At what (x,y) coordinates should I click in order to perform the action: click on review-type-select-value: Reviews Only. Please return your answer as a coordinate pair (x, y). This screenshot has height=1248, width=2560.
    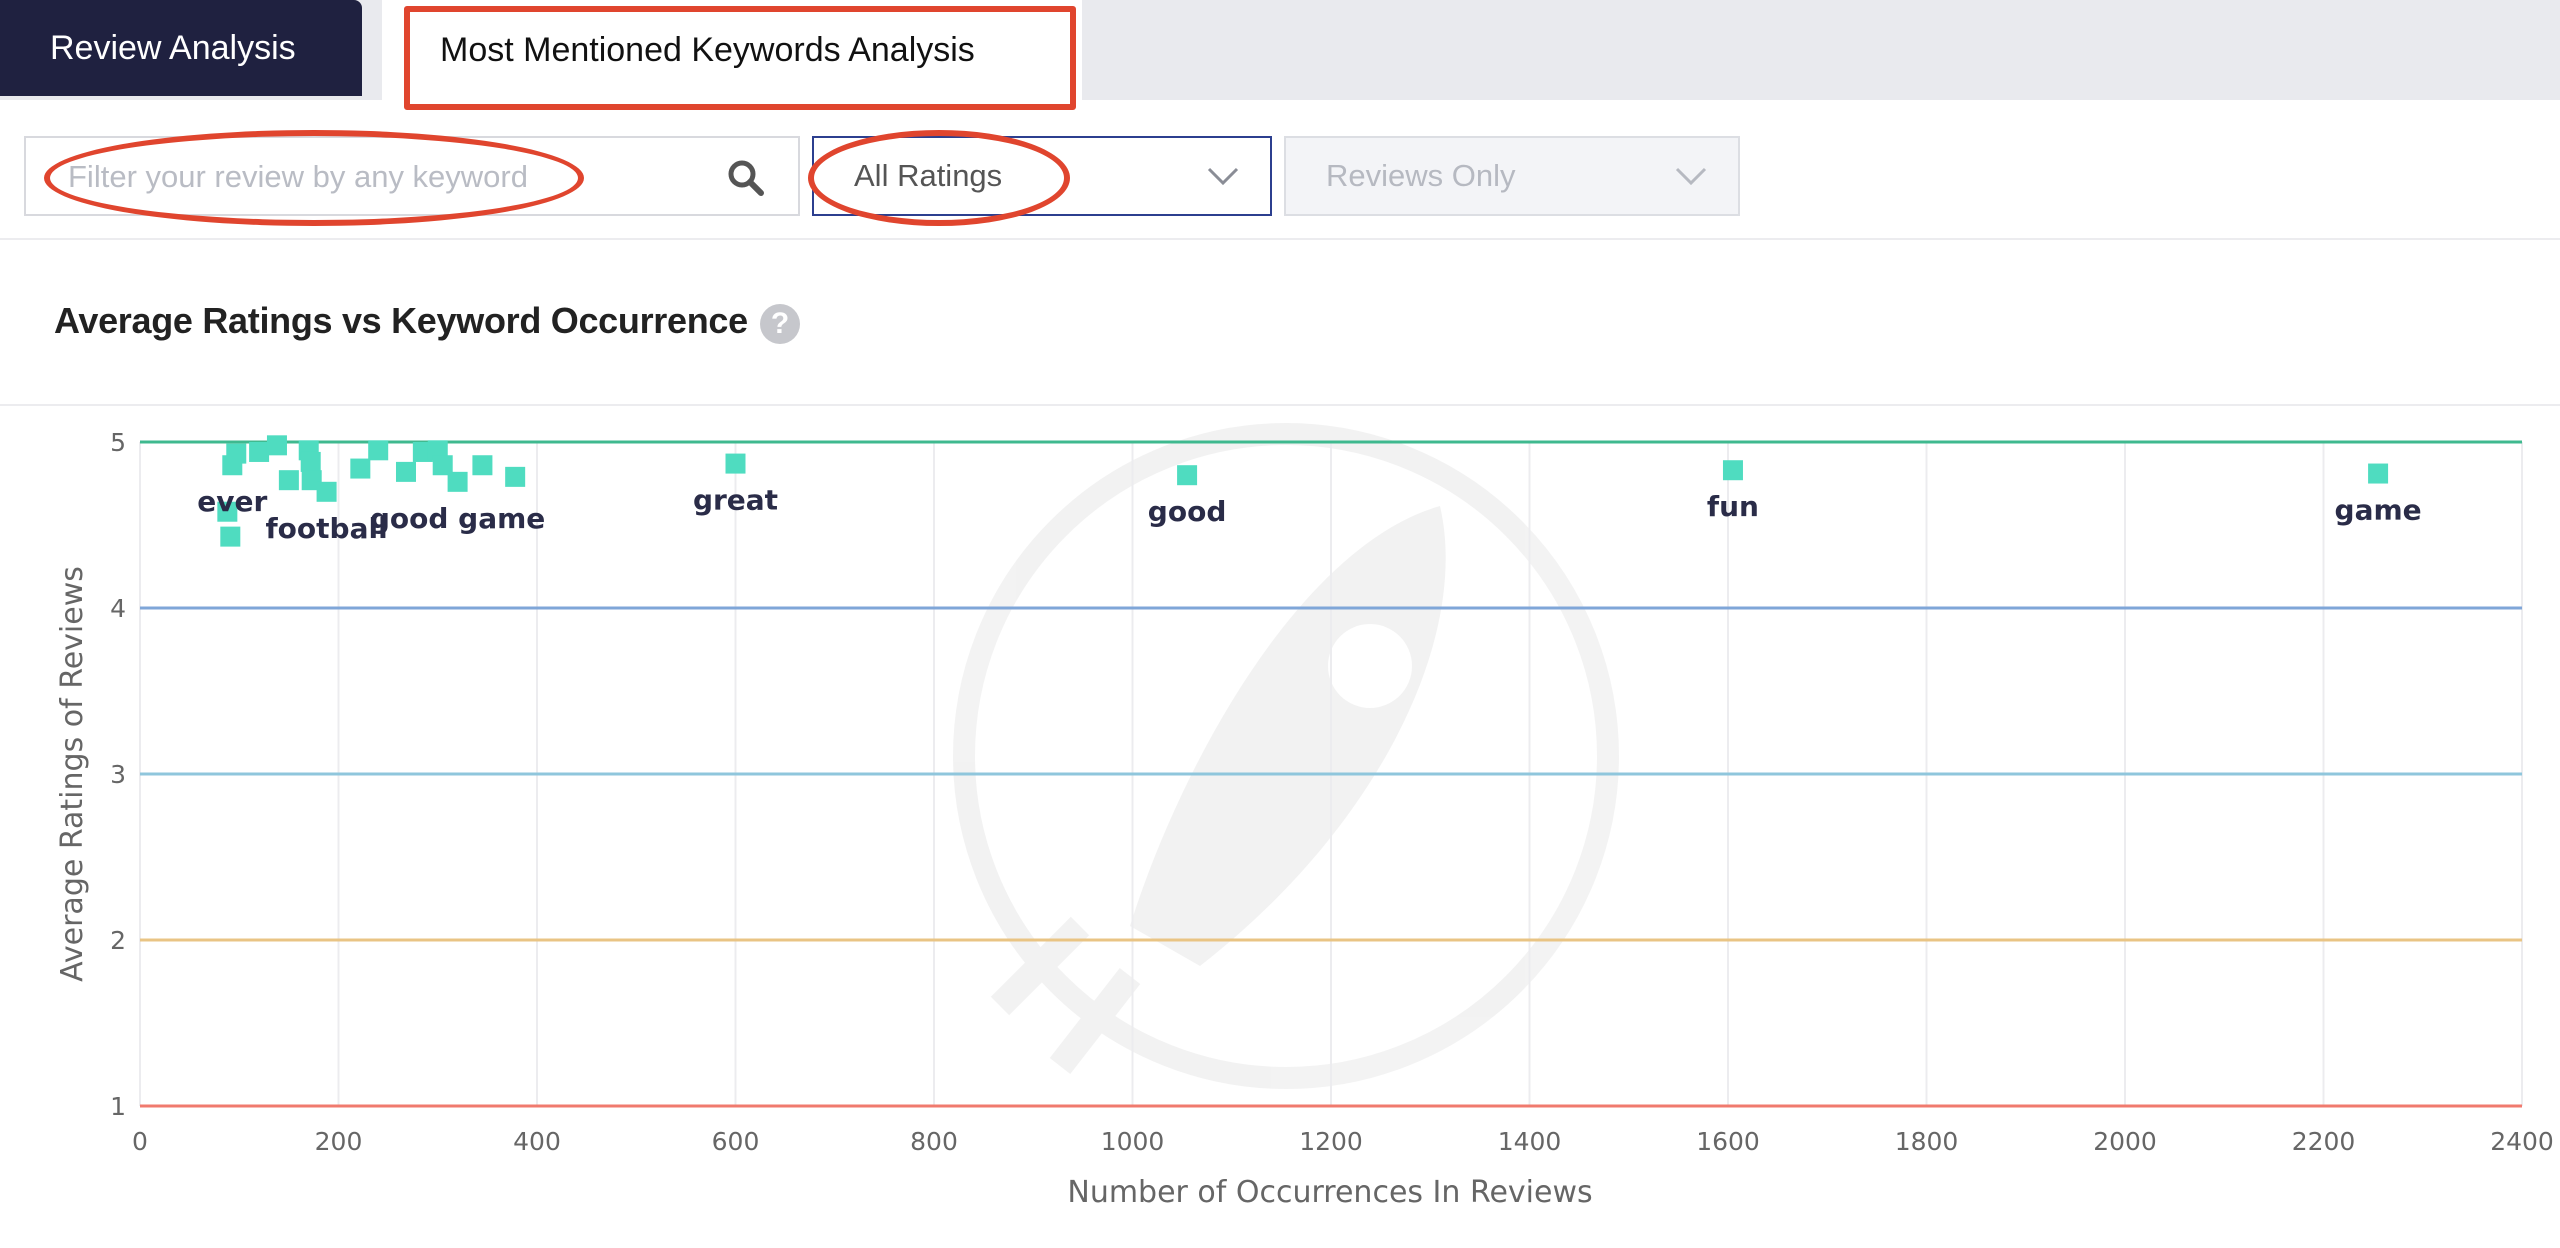
    Looking at the image, I should click on (1421, 175).